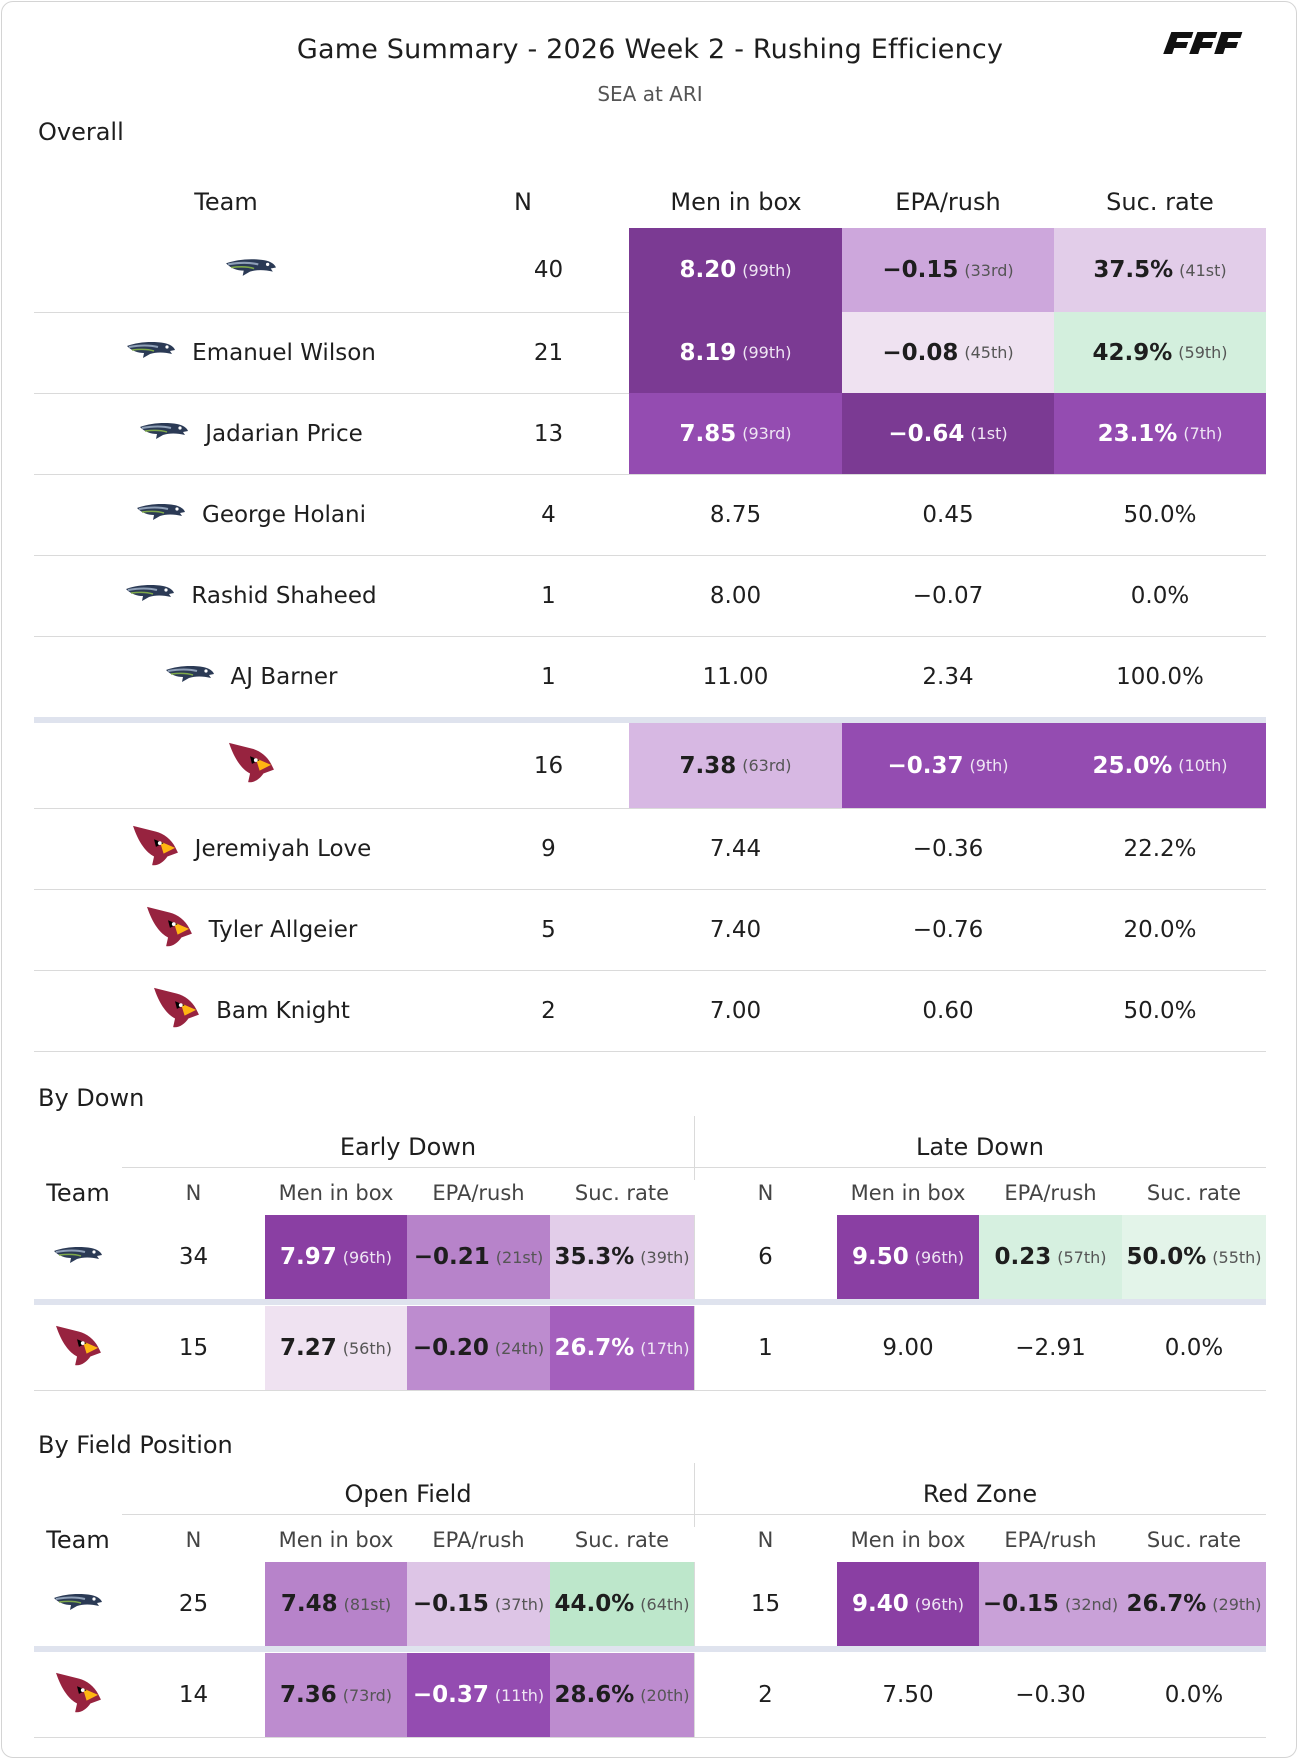 The height and width of the screenshot is (1761, 1300). I want to click on men-in-box-cell: 7.50, so click(908, 1695).